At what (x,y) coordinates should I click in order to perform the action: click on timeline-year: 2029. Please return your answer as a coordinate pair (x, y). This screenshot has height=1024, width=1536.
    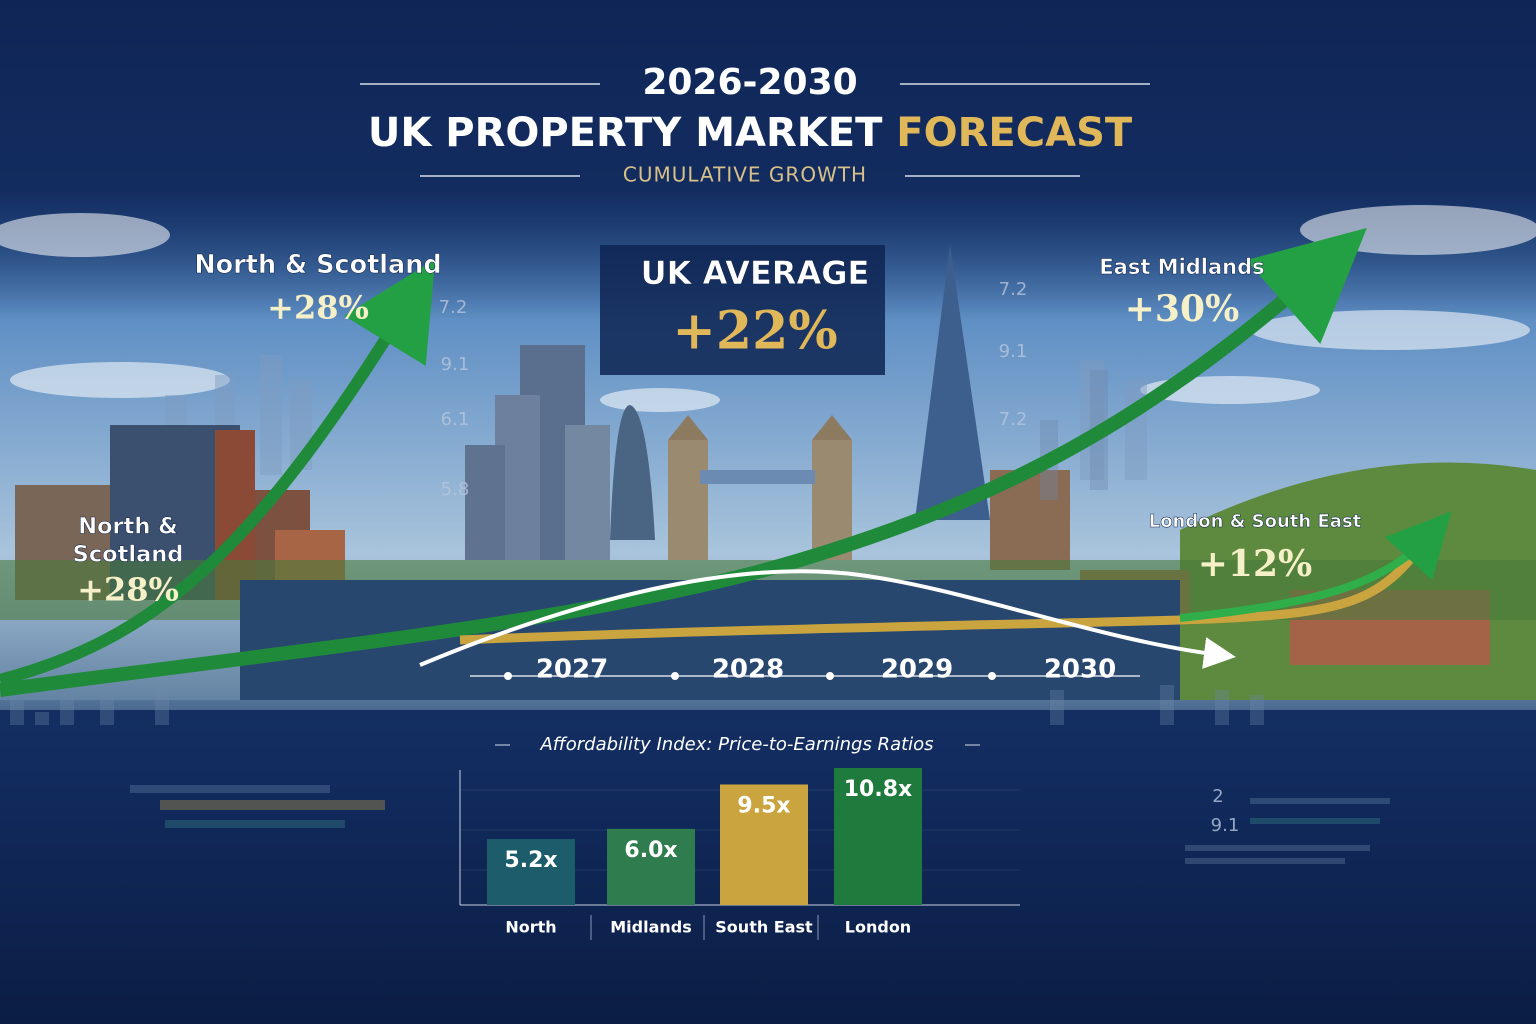
    Looking at the image, I should click on (917, 670).